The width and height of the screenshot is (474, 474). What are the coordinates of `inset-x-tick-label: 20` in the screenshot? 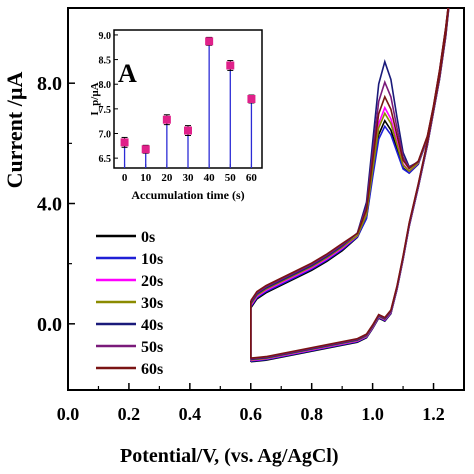 It's located at (167, 178).